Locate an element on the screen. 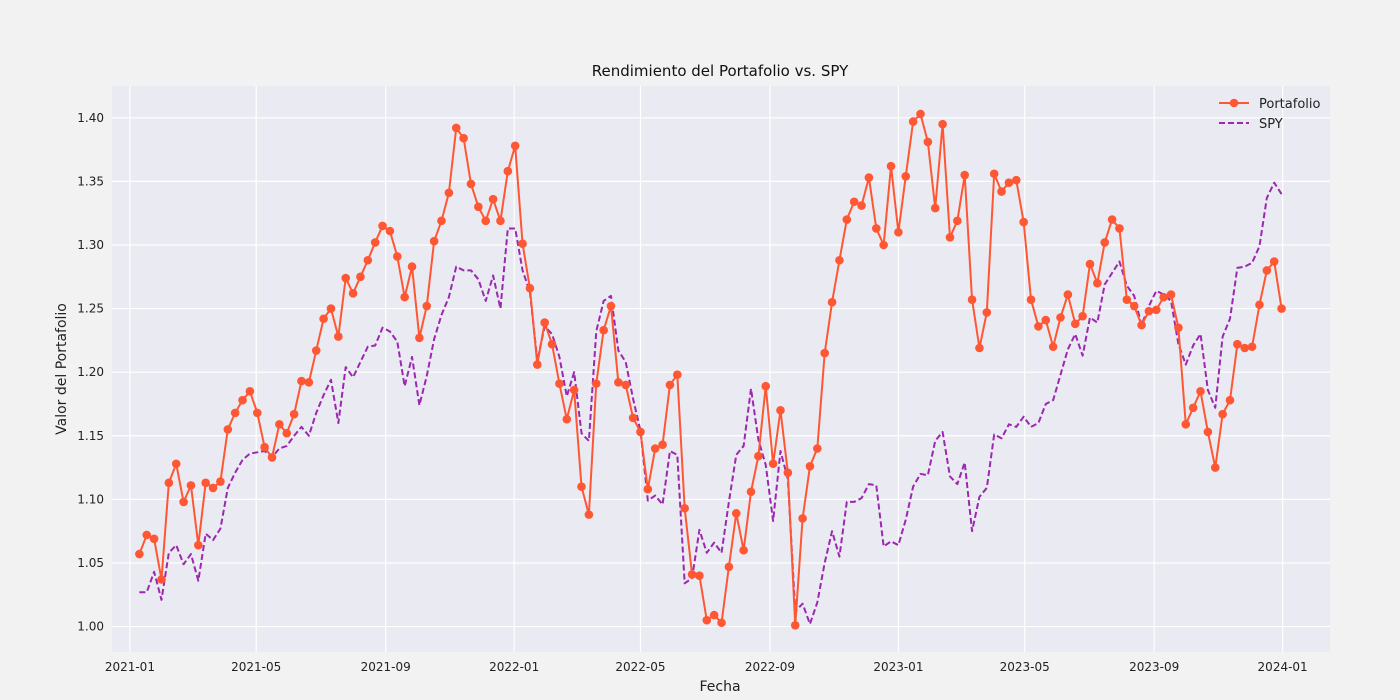 The height and width of the screenshot is (700, 1400). y-tick-label: 1.35 is located at coordinates (90, 181).